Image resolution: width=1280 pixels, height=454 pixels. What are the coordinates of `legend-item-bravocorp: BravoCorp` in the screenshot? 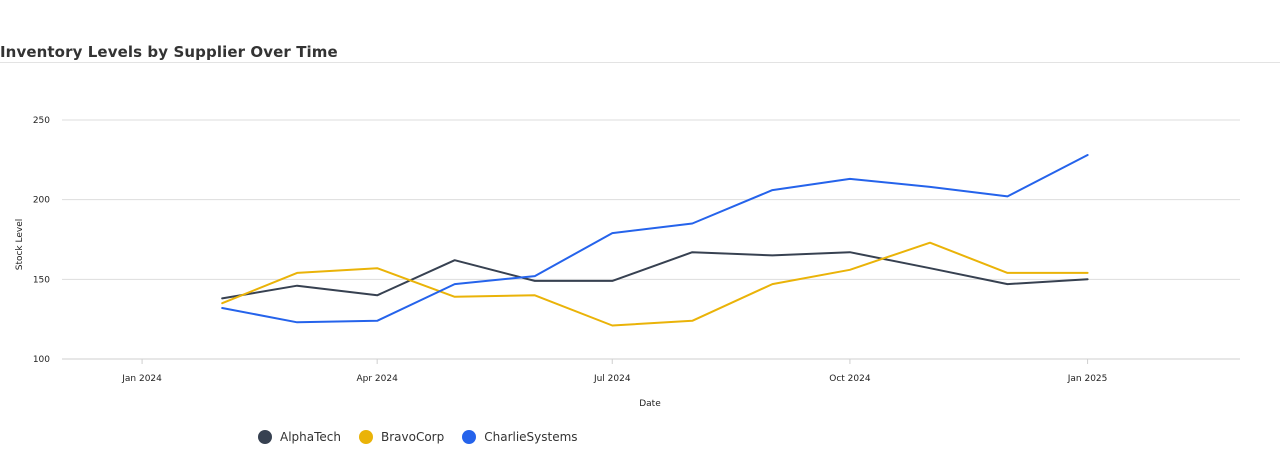 It's located at (401, 437).